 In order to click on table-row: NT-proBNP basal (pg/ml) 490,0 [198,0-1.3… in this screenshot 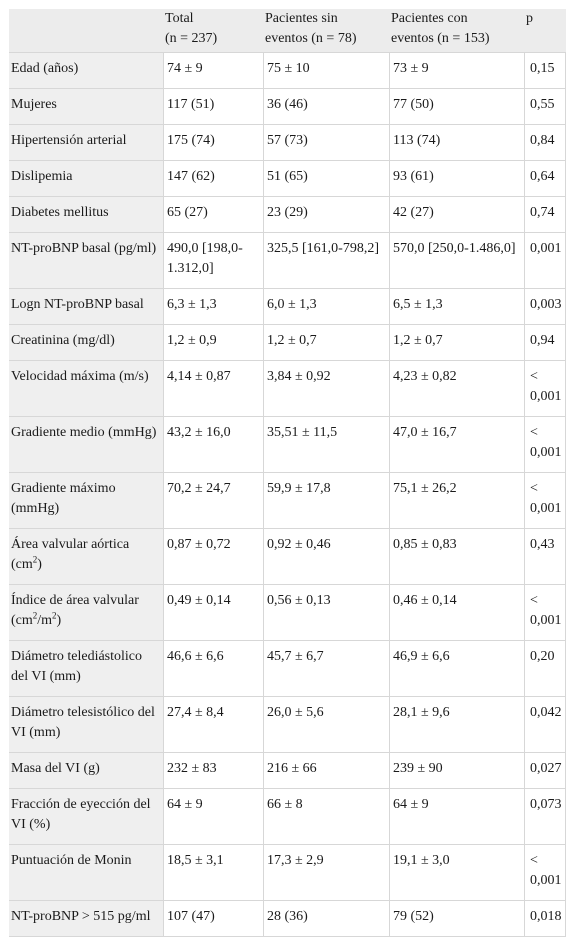, I will do `click(287, 260)`.